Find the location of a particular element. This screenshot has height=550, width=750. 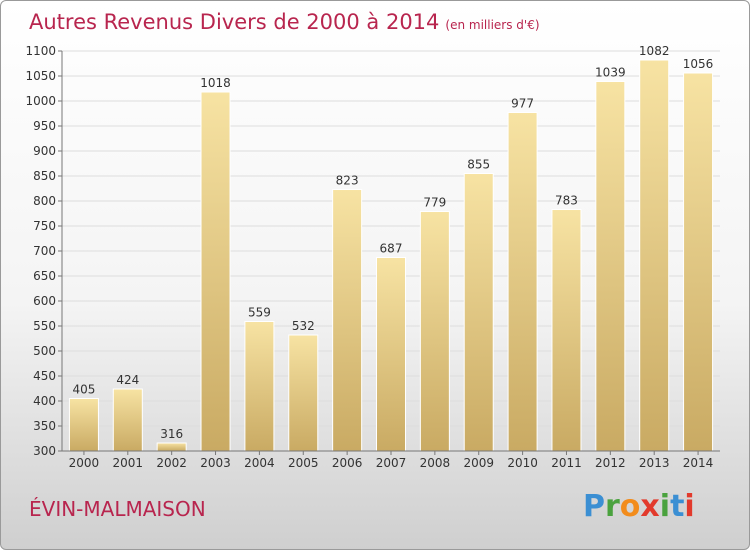

logo-letter: P is located at coordinates (594, 506).